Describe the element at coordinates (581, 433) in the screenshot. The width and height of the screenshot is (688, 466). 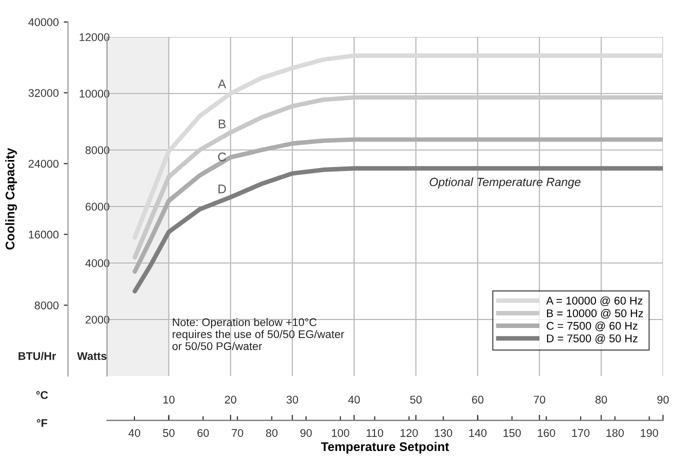
I see `x2-tick-label: 170` at that location.